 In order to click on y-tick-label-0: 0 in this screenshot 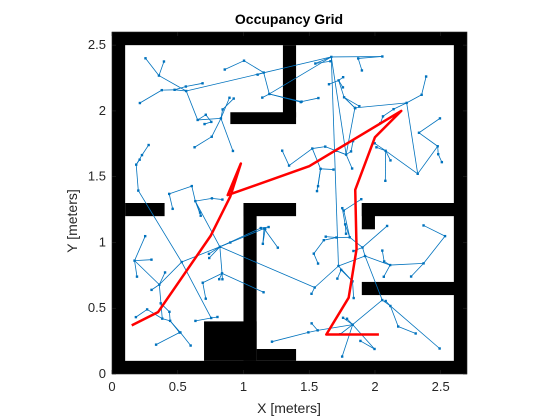, I will do `click(102, 373)`.